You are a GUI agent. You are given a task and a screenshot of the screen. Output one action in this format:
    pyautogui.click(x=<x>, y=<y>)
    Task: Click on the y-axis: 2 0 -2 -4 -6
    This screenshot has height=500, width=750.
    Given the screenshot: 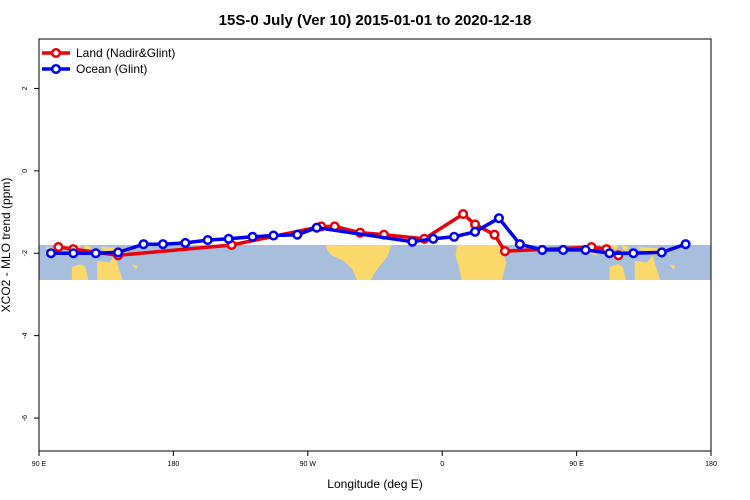 What is the action you would take?
    pyautogui.click(x=30, y=253)
    